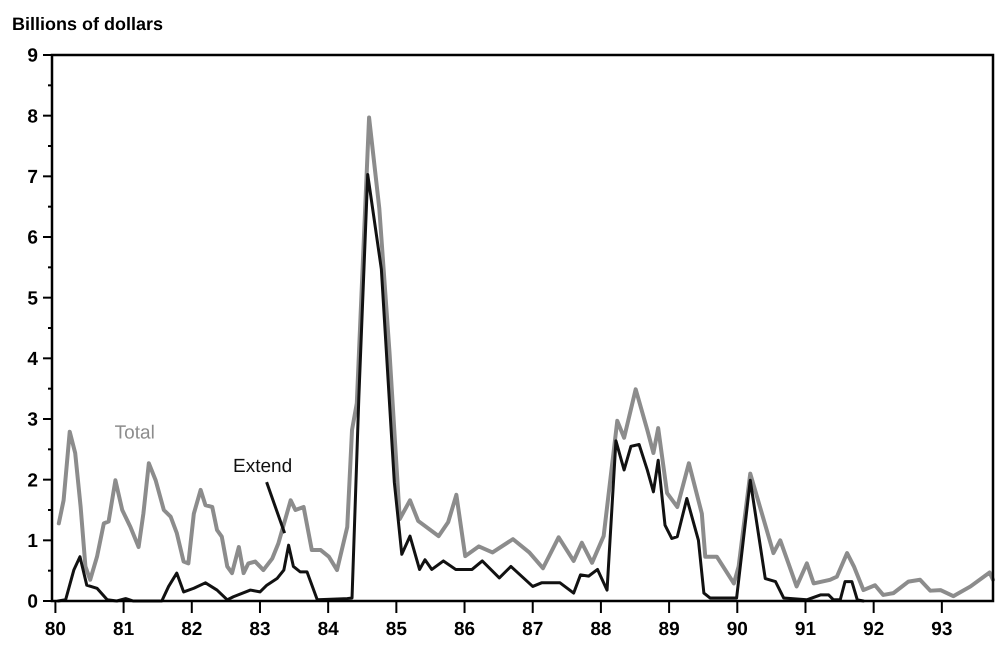 Image resolution: width=997 pixels, height=658 pixels. I want to click on y-tick-label: 1, so click(32, 541).